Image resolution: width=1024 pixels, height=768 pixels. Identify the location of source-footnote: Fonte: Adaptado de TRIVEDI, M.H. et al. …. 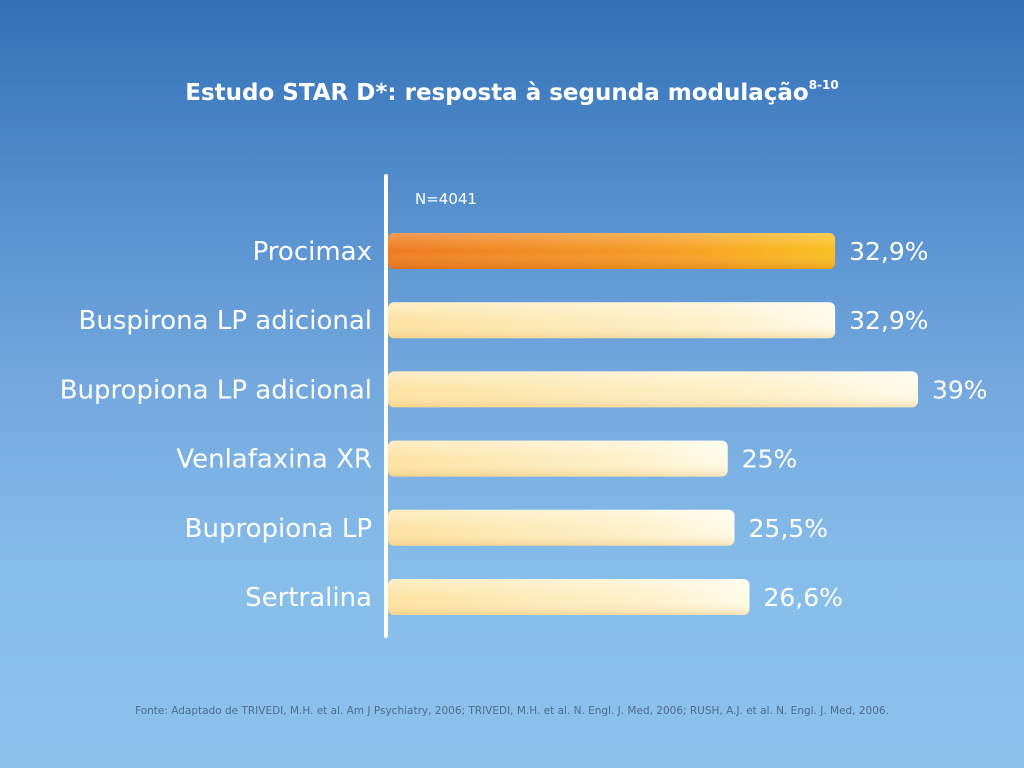
(512, 711).